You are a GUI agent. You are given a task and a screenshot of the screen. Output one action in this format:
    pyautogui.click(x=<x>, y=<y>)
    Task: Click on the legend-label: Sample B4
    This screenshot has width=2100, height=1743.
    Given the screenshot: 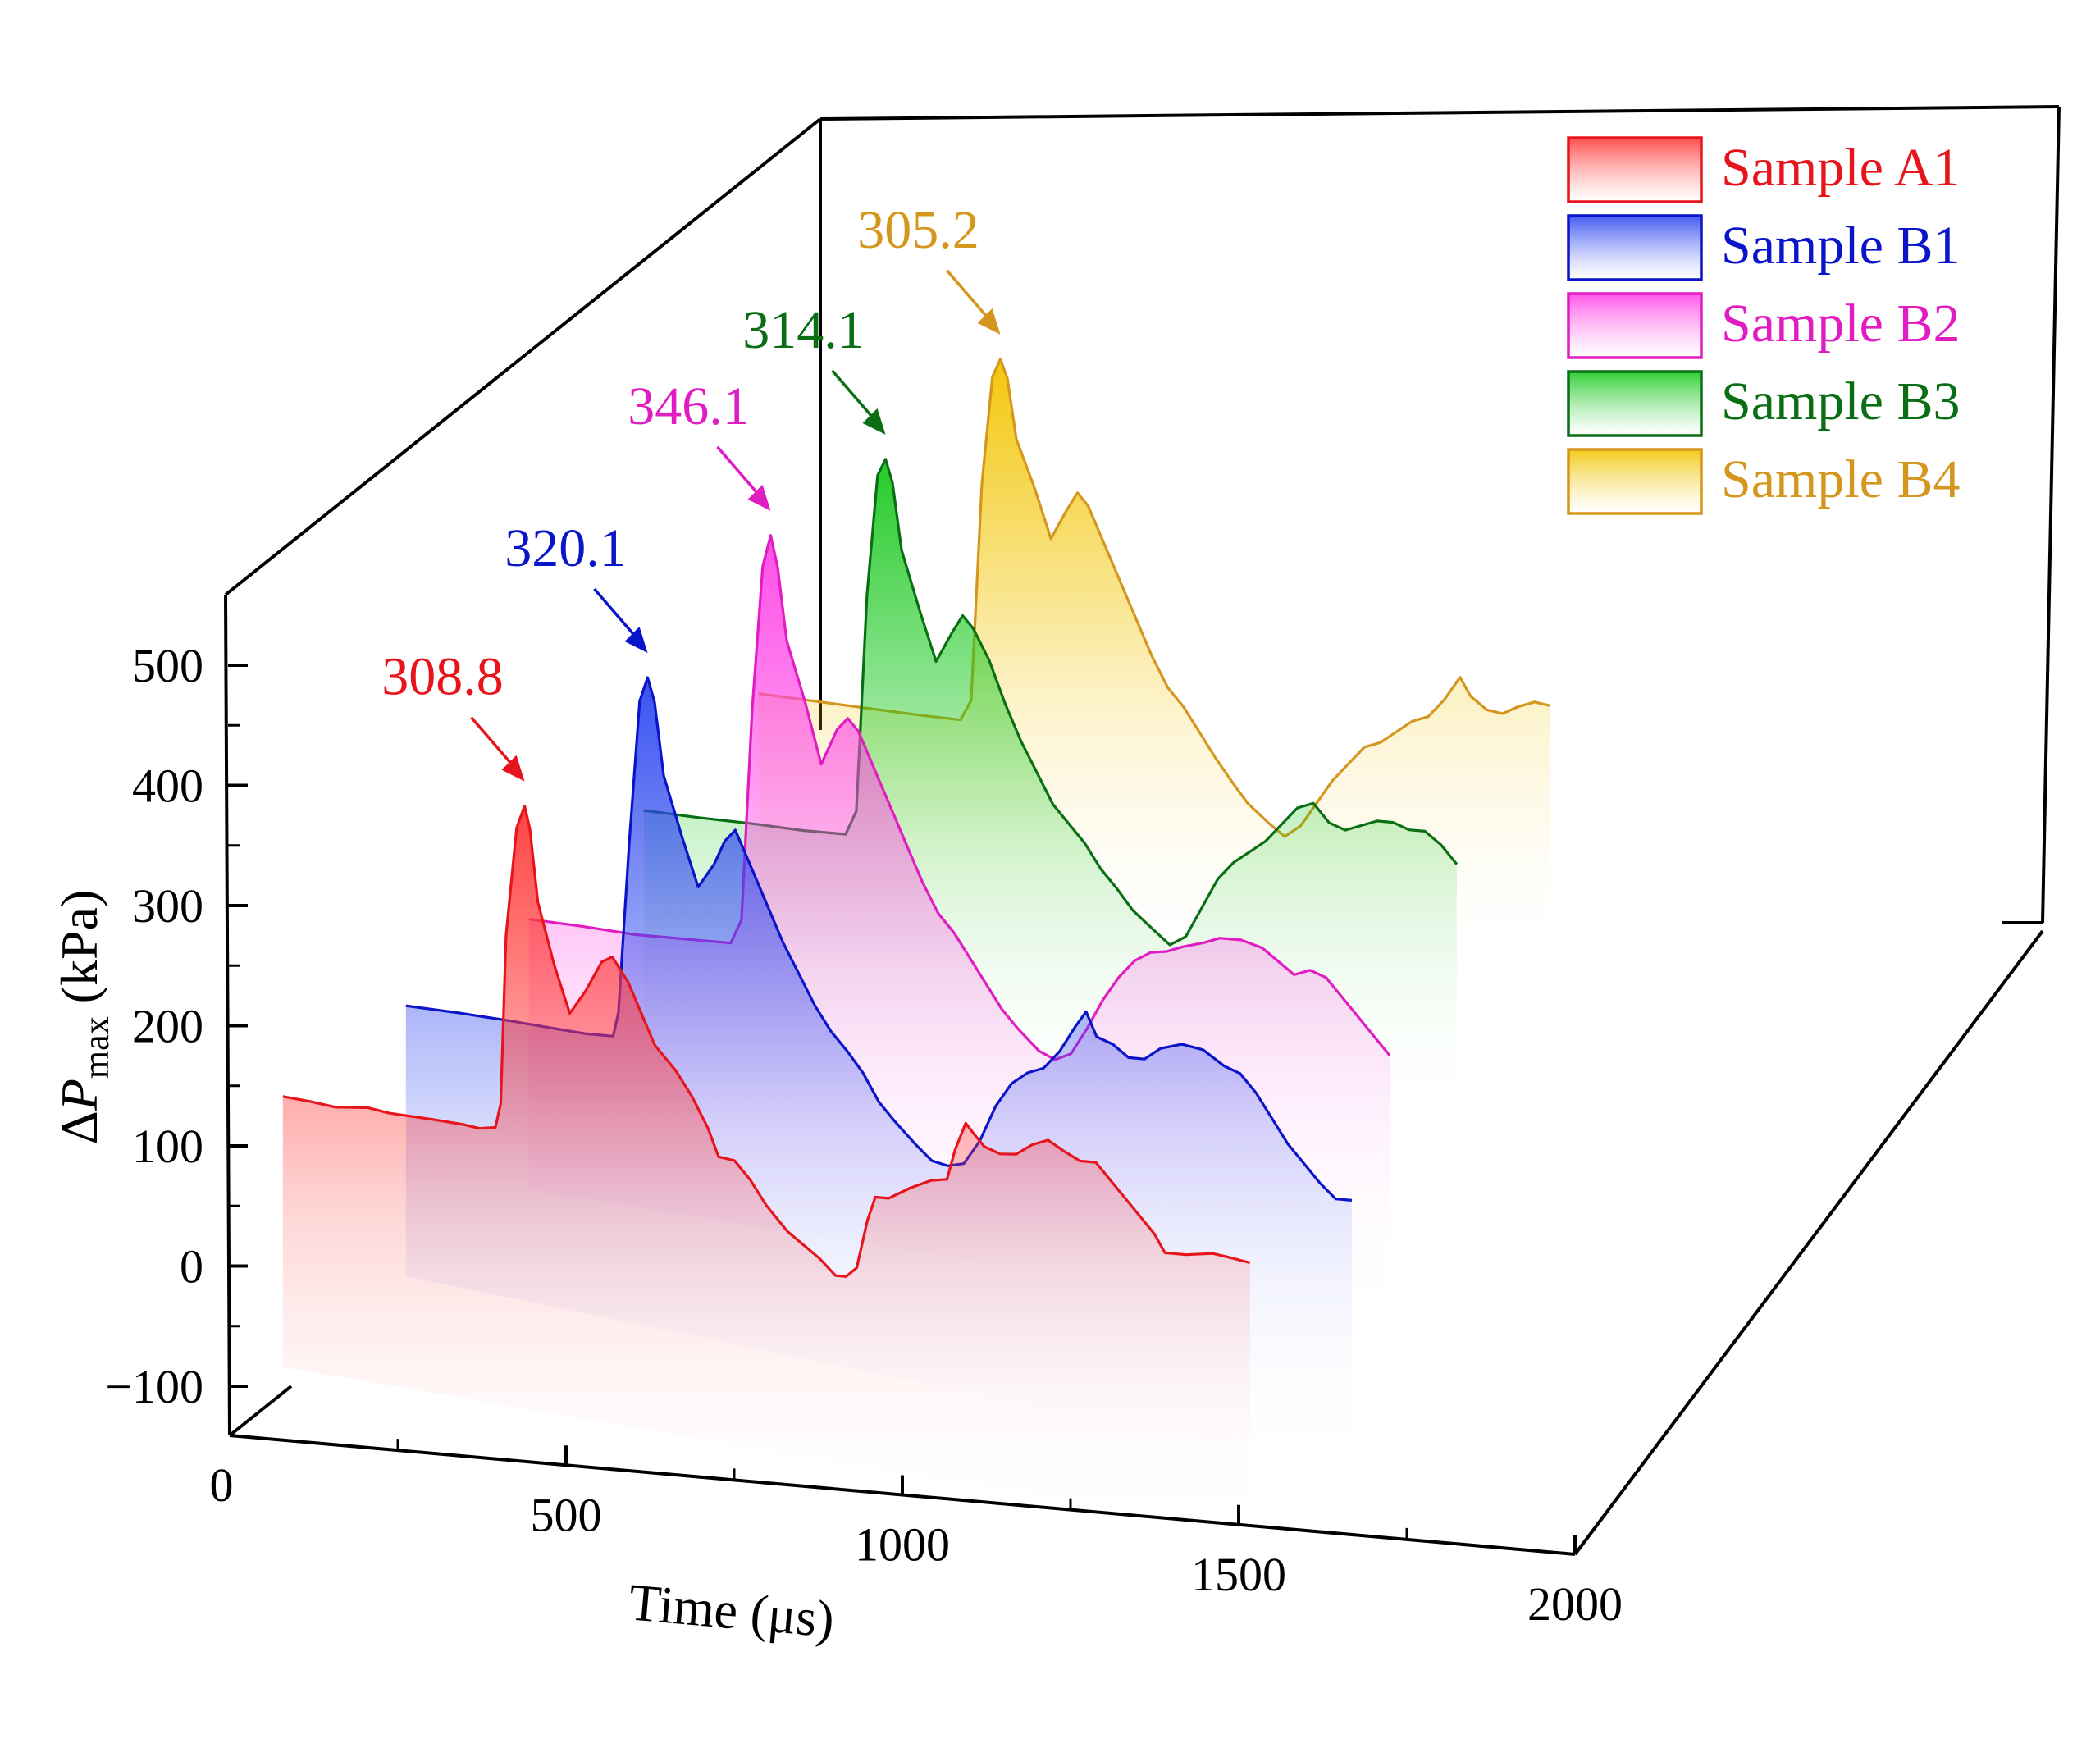 What is the action you would take?
    pyautogui.click(x=1841, y=479)
    